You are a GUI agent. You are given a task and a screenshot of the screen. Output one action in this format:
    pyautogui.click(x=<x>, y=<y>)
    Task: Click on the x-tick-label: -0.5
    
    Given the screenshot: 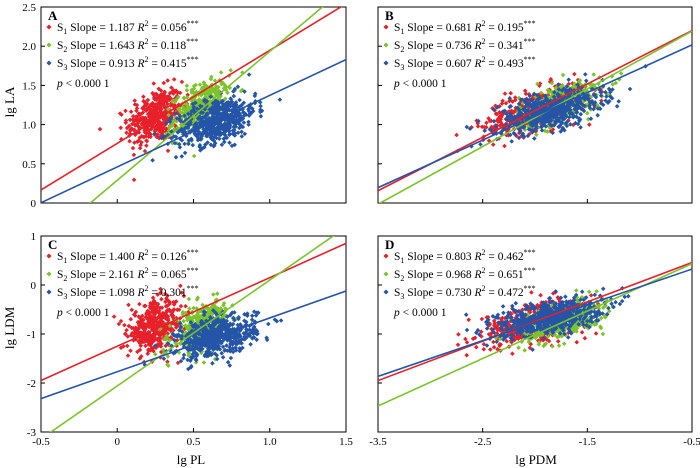 What is the action you would take?
    pyautogui.click(x=691, y=442)
    